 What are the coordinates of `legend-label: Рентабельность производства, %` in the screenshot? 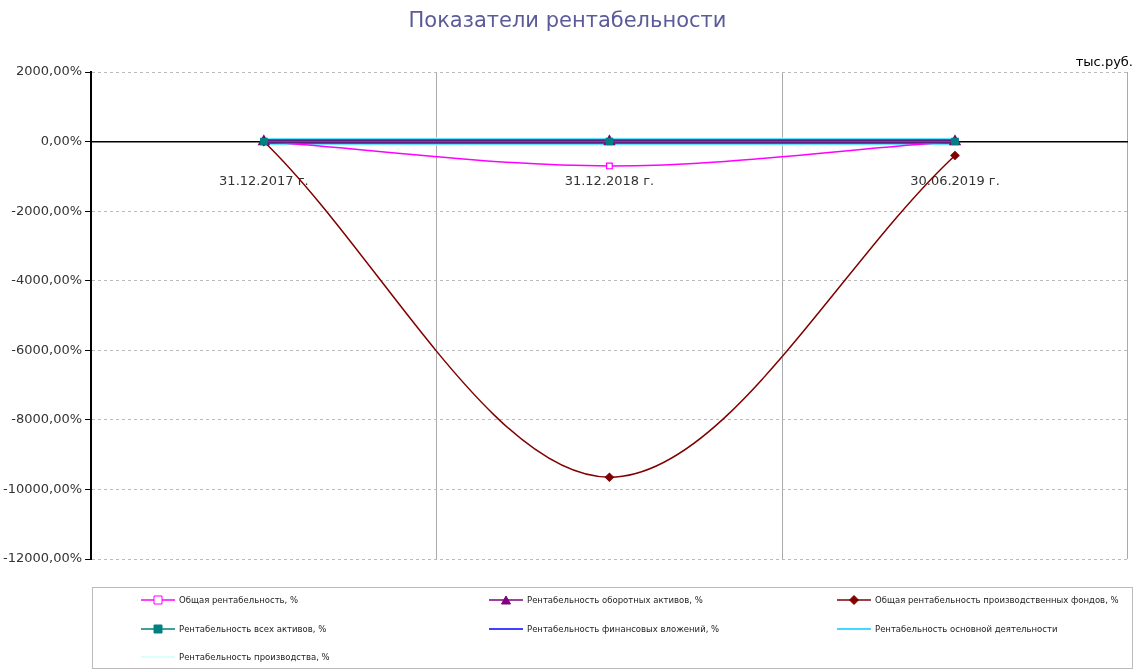 It's located at (254, 657).